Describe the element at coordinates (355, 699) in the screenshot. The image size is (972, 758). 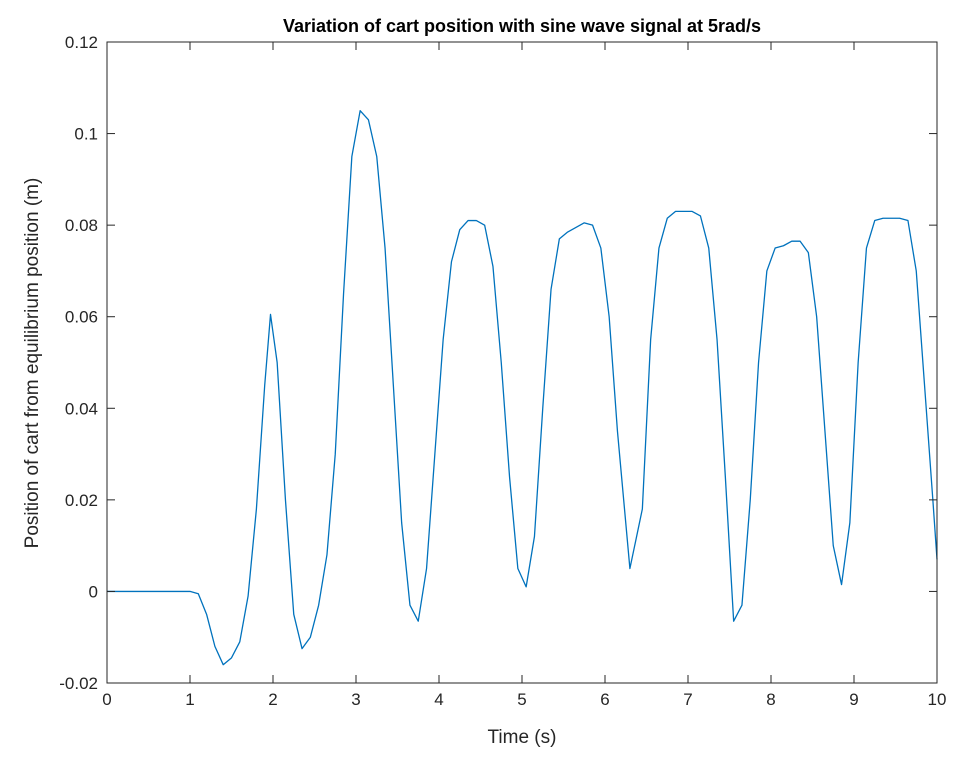
I see `x-tick-label: 3` at that location.